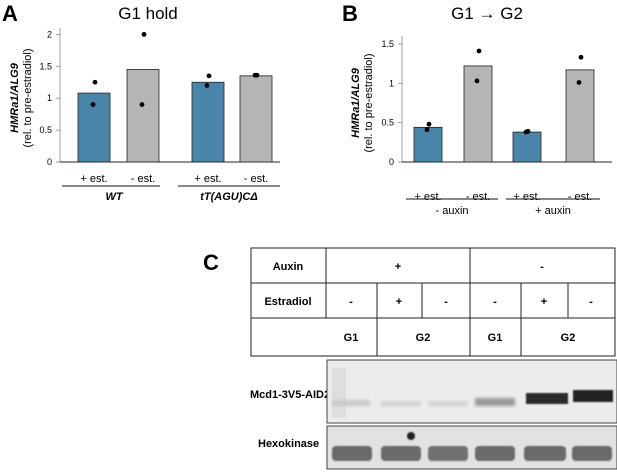  I want to click on chart-b: 0 0.5 1 1.5 + est. - est. + est. - est., so click(496, 119).